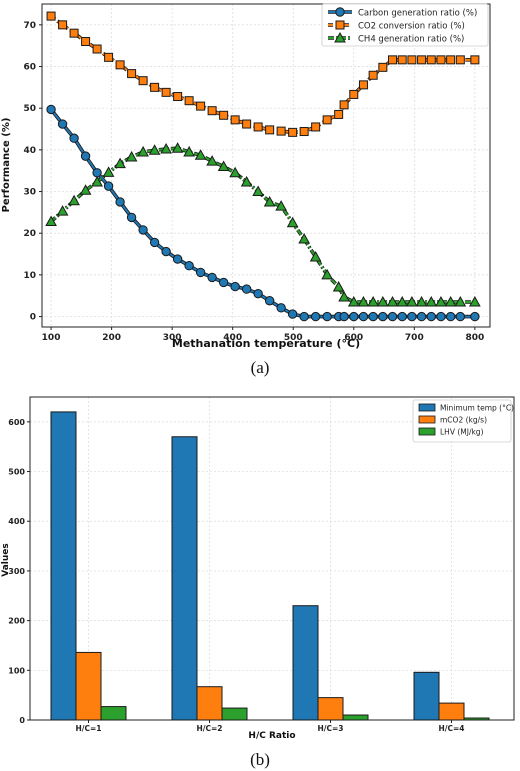  Describe the element at coordinates (29, 234) in the screenshot. I see `y-tick-label: 20` at that location.